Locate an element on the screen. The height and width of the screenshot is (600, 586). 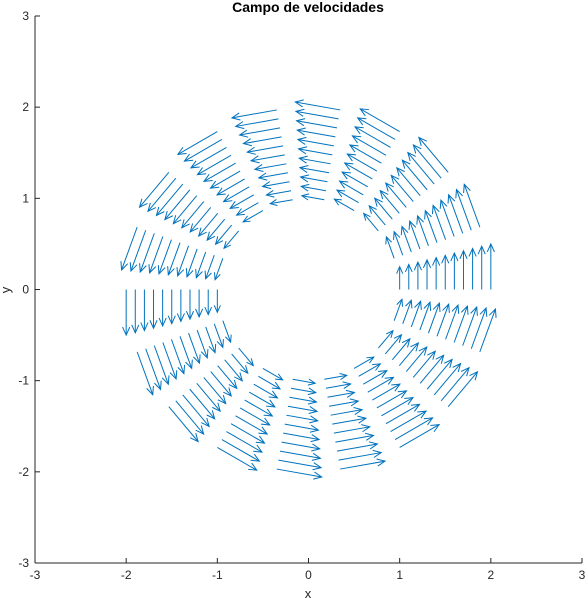
x-tick-label: -2 is located at coordinates (126, 575).